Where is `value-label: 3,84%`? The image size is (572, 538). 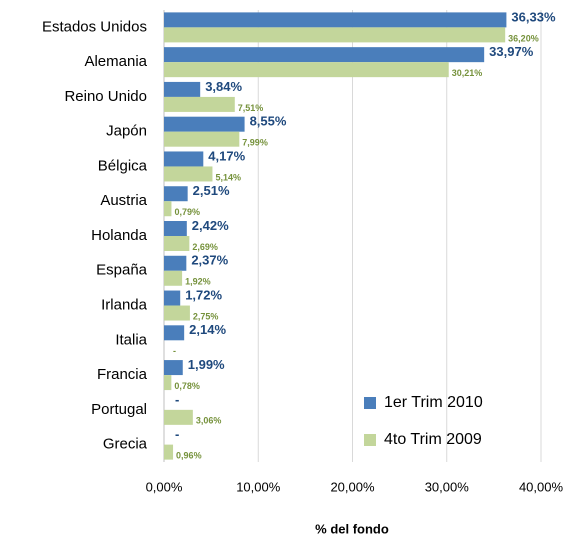 value-label: 3,84% is located at coordinates (223, 86).